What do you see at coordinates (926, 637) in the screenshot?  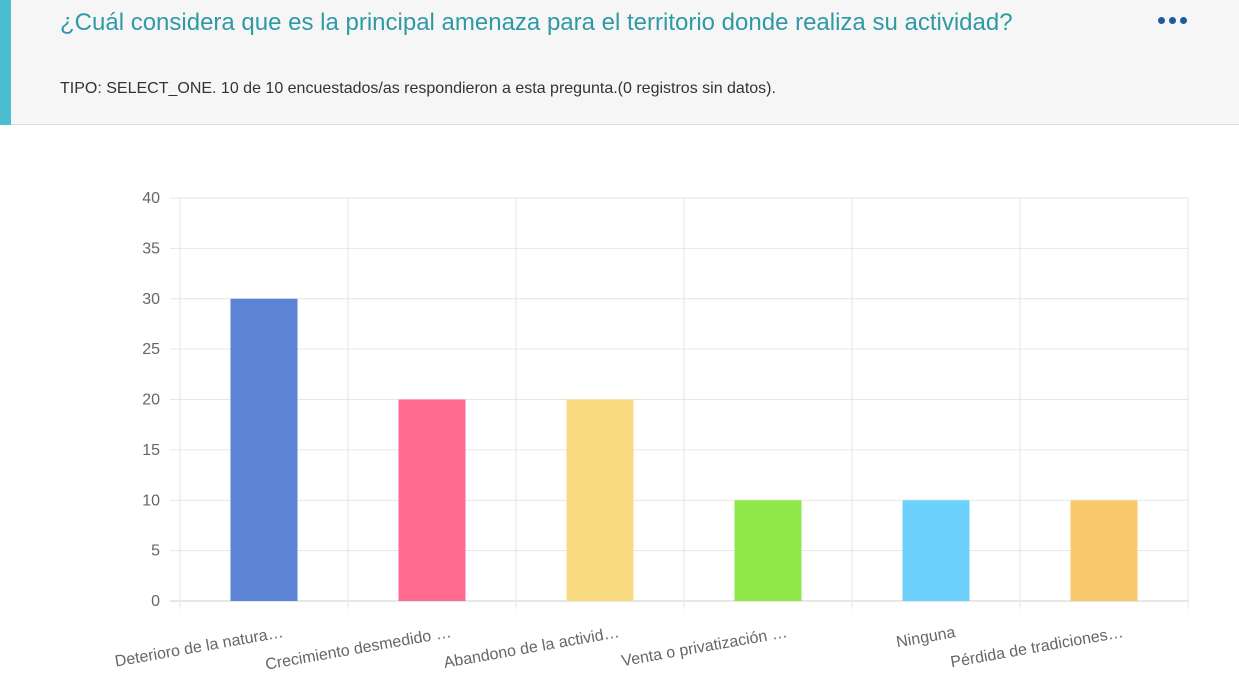 I see `x-tick-label: Ninguna` at bounding box center [926, 637].